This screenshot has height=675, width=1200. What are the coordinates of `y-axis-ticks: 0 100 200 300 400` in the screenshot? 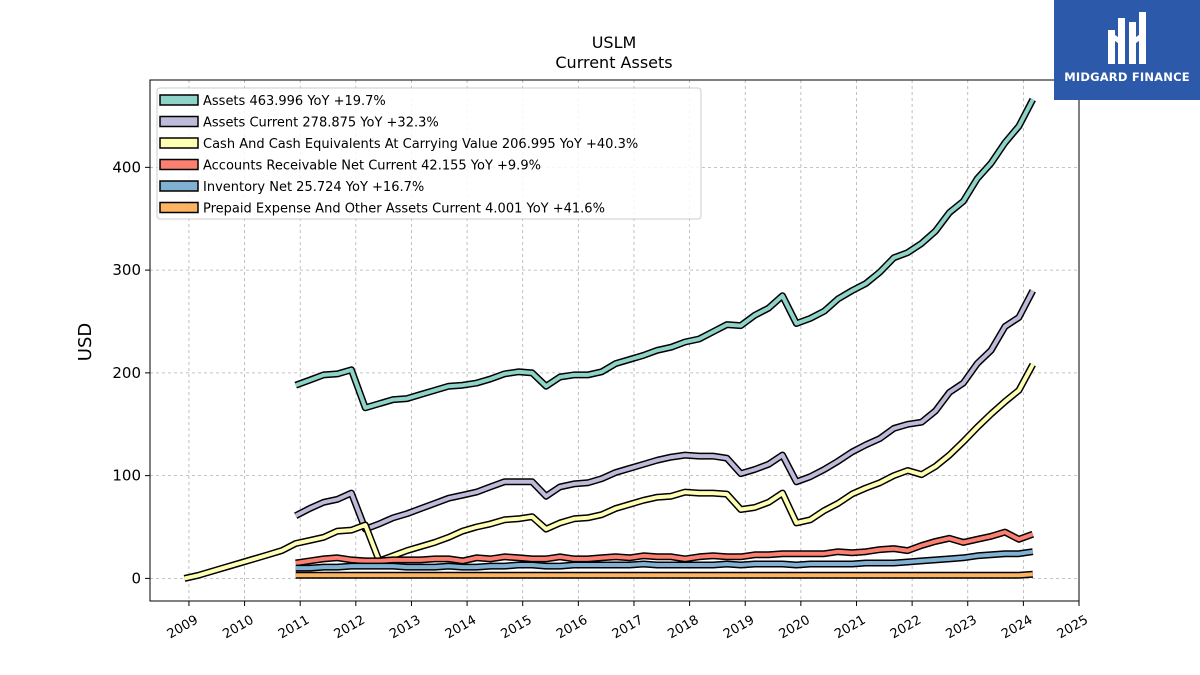 It's located at (131, 372).